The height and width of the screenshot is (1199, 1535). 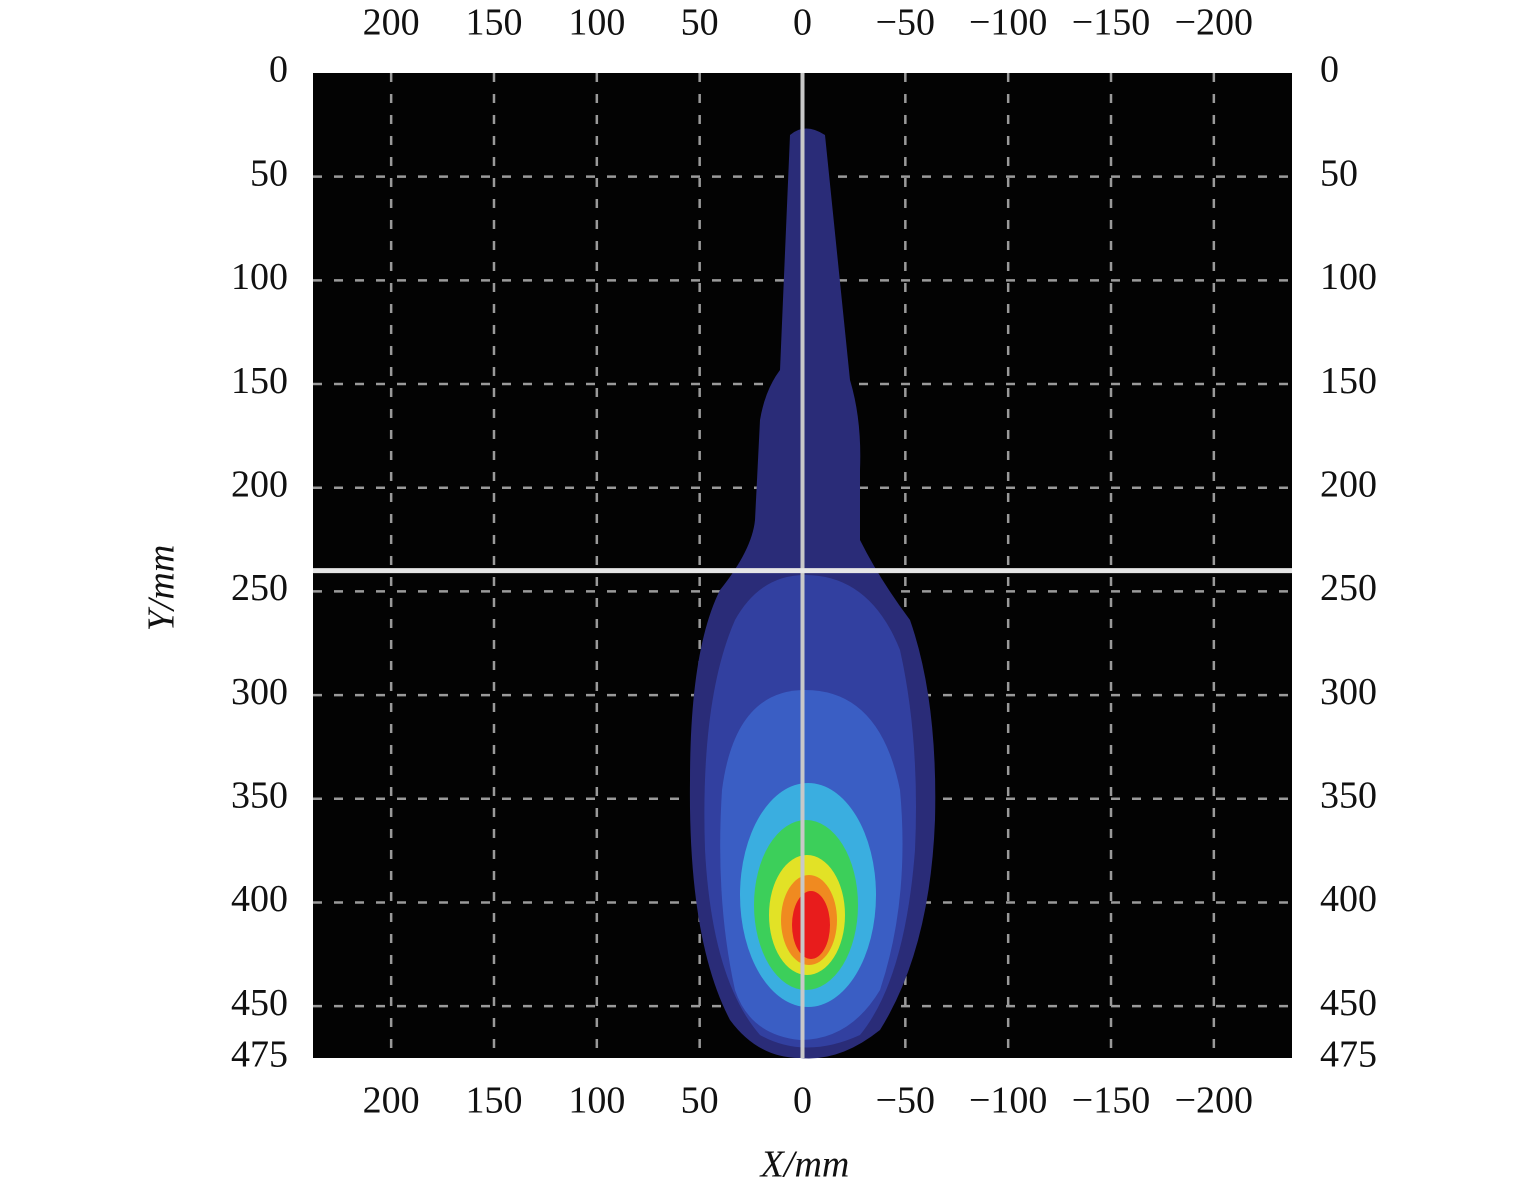 What do you see at coordinates (1348, 277) in the screenshot?
I see `y-tick-label-right: 100` at bounding box center [1348, 277].